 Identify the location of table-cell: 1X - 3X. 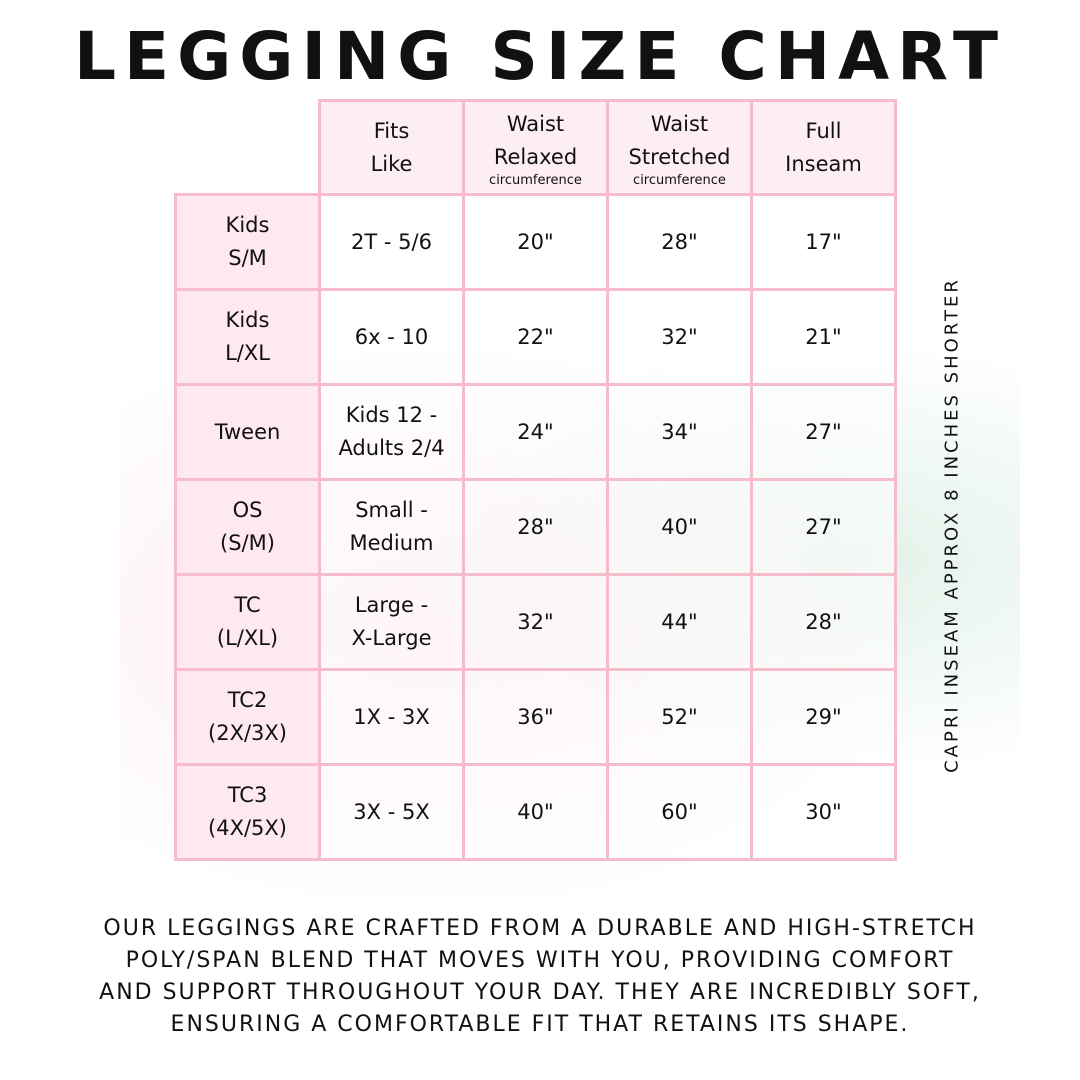
(391, 717).